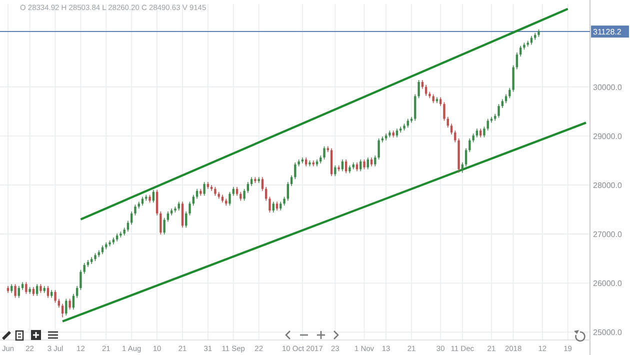 The width and height of the screenshot is (630, 355). Describe the element at coordinates (607, 283) in the screenshot. I see `y-tick-label: 26000.0` at that location.